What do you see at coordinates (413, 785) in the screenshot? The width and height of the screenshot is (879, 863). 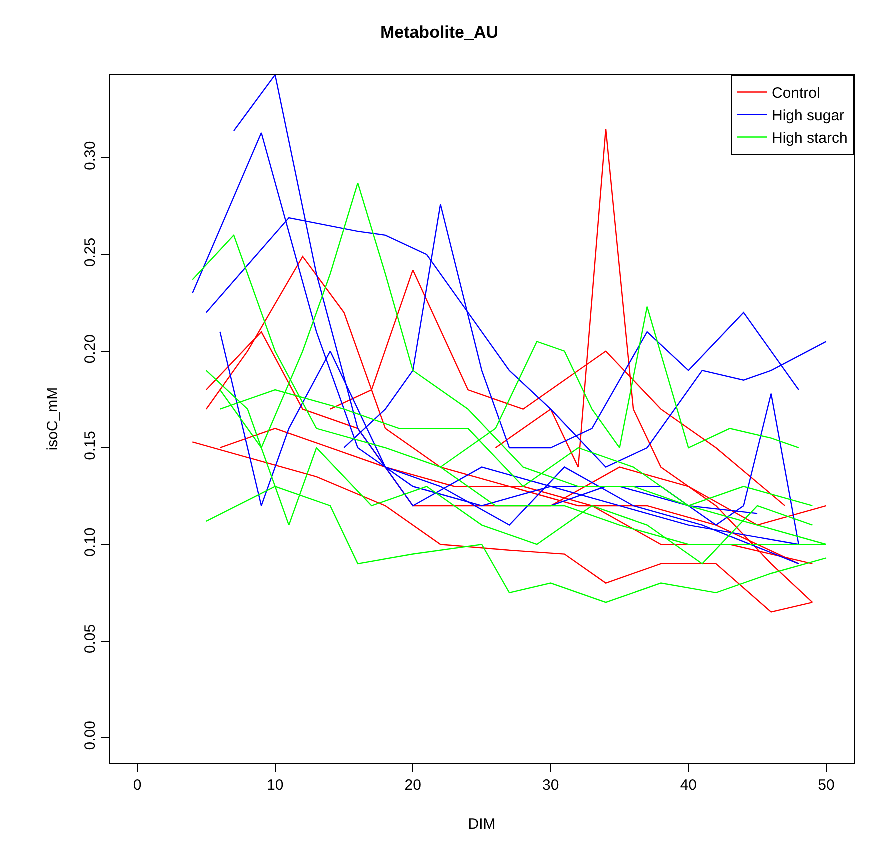 I see `x-tick-label: 20` at bounding box center [413, 785].